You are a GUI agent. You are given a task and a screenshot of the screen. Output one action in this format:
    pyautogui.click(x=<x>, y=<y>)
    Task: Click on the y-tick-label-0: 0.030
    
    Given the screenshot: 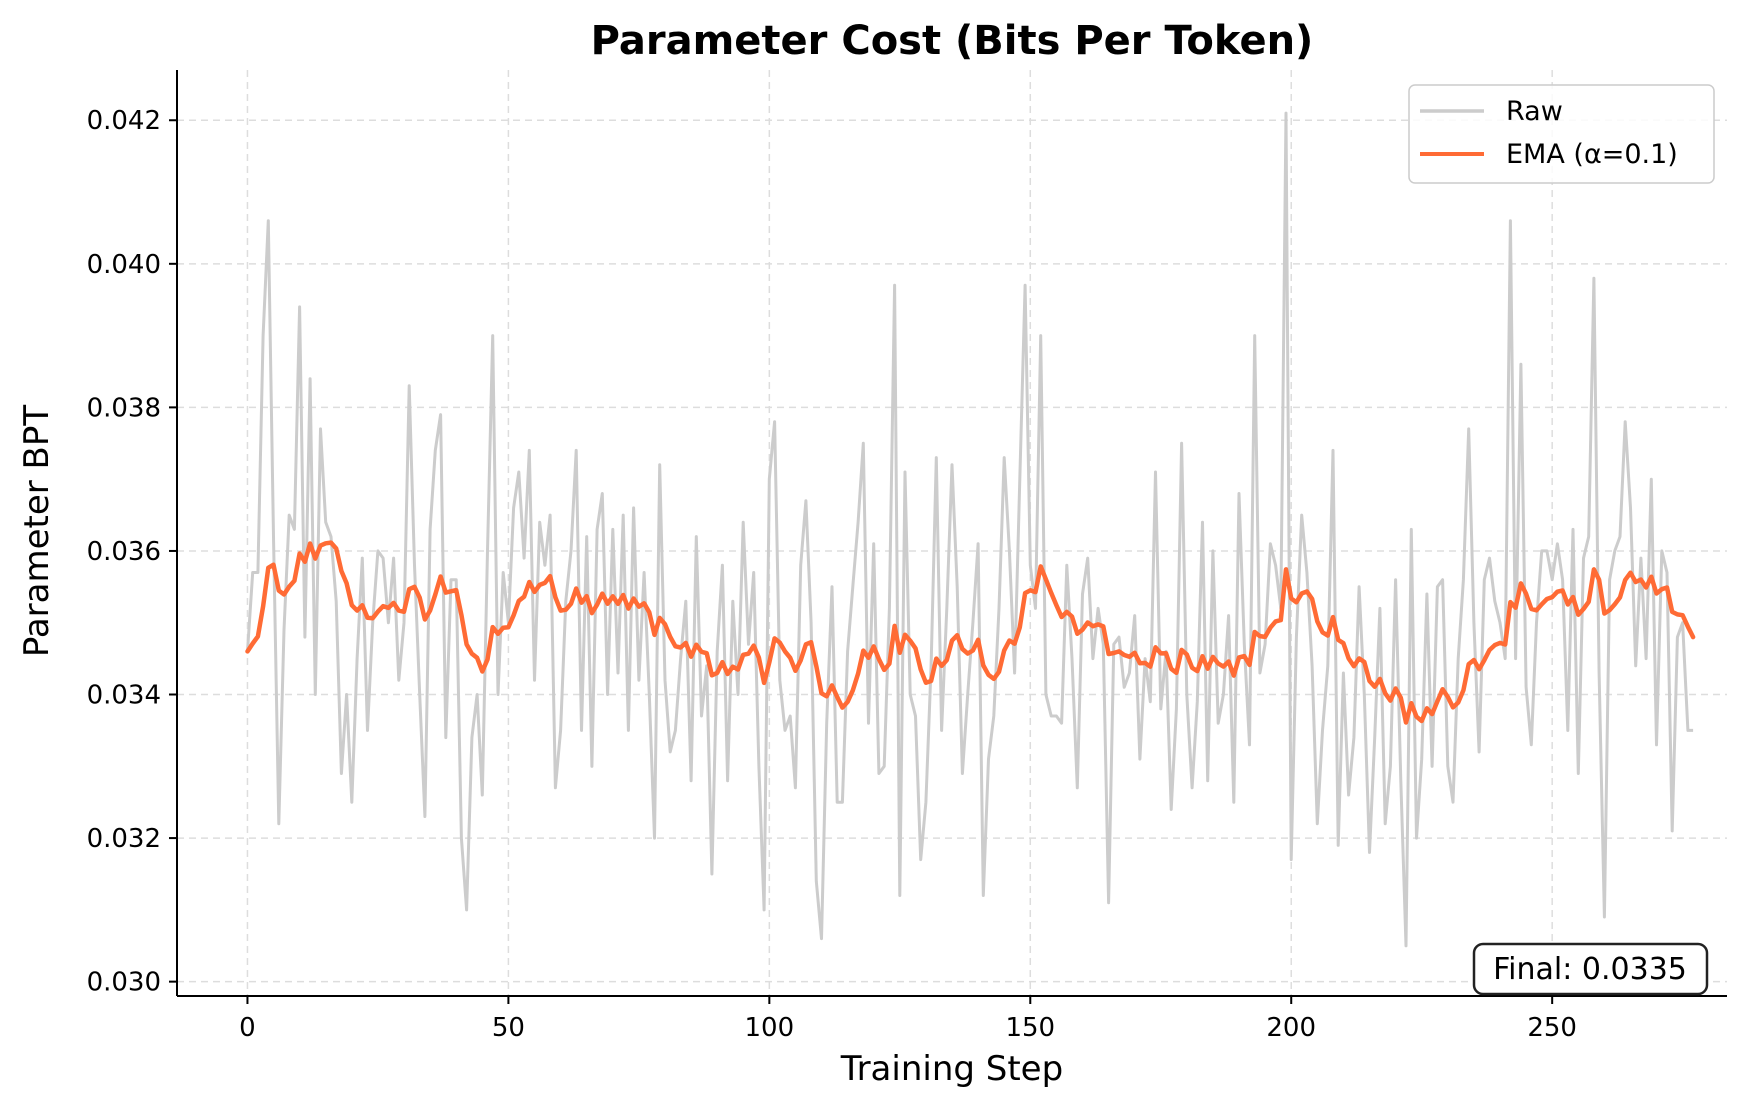 What is the action you would take?
    pyautogui.click(x=124, y=983)
    